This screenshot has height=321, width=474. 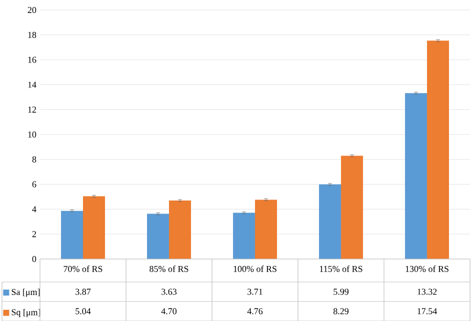 I want to click on y-tick-label: 16, so click(x=32, y=59).